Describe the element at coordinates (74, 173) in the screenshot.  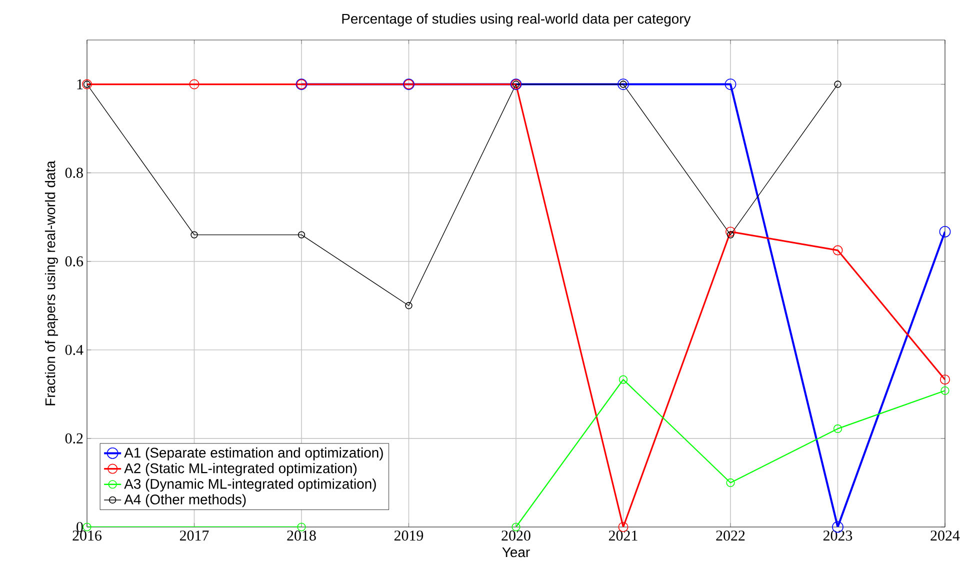
I see `y-tick-label: 0.8` at that location.